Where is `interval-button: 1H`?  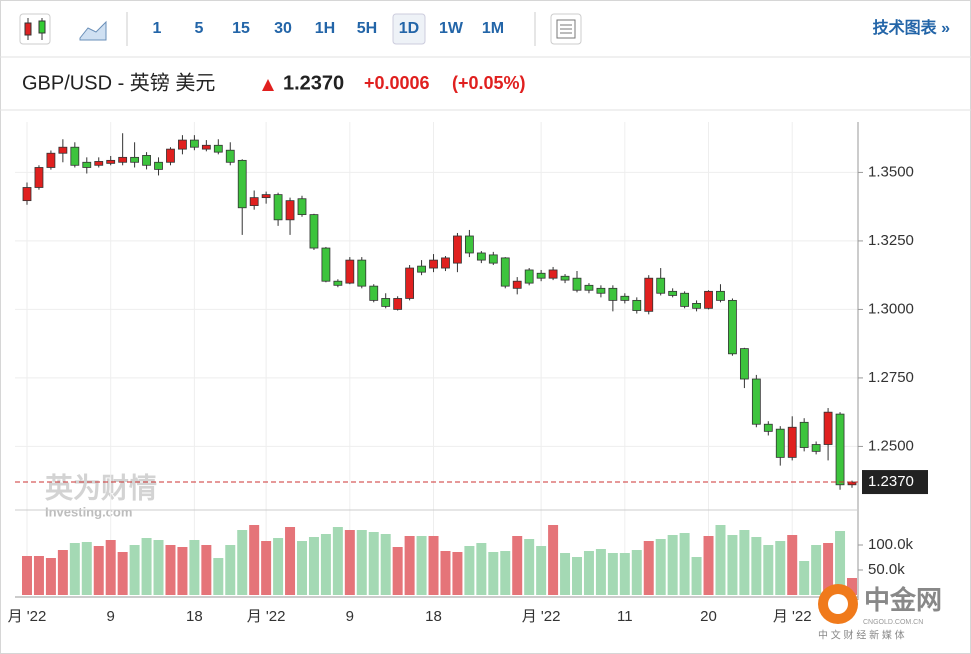
interval-button: 1H is located at coordinates (325, 28).